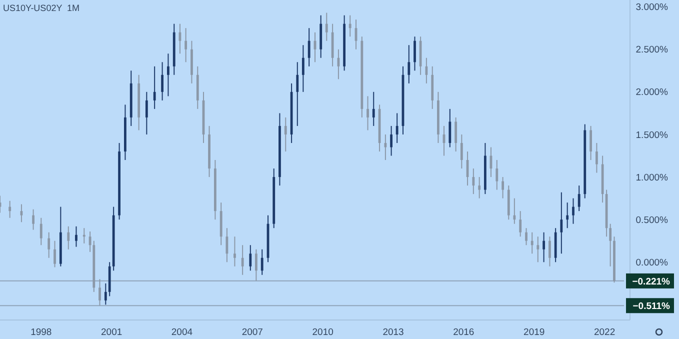 This screenshot has width=679, height=339. I want to click on x-tick-label: 2013, so click(393, 332).